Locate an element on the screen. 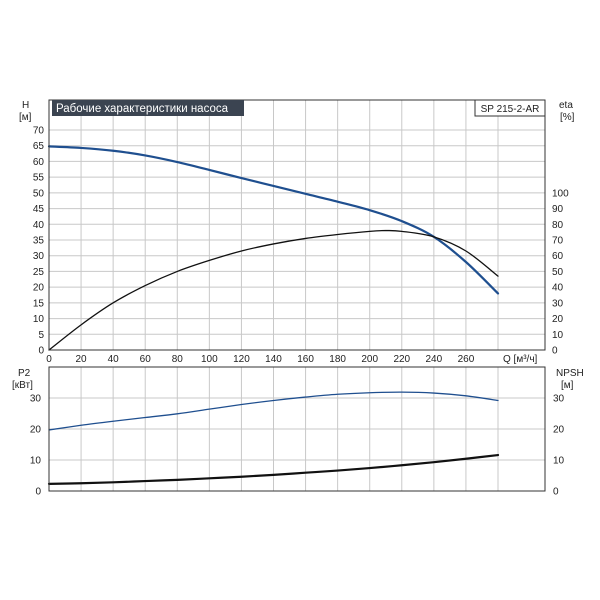 The image size is (600, 600). eta-tick-label: 100 is located at coordinates (560, 193).